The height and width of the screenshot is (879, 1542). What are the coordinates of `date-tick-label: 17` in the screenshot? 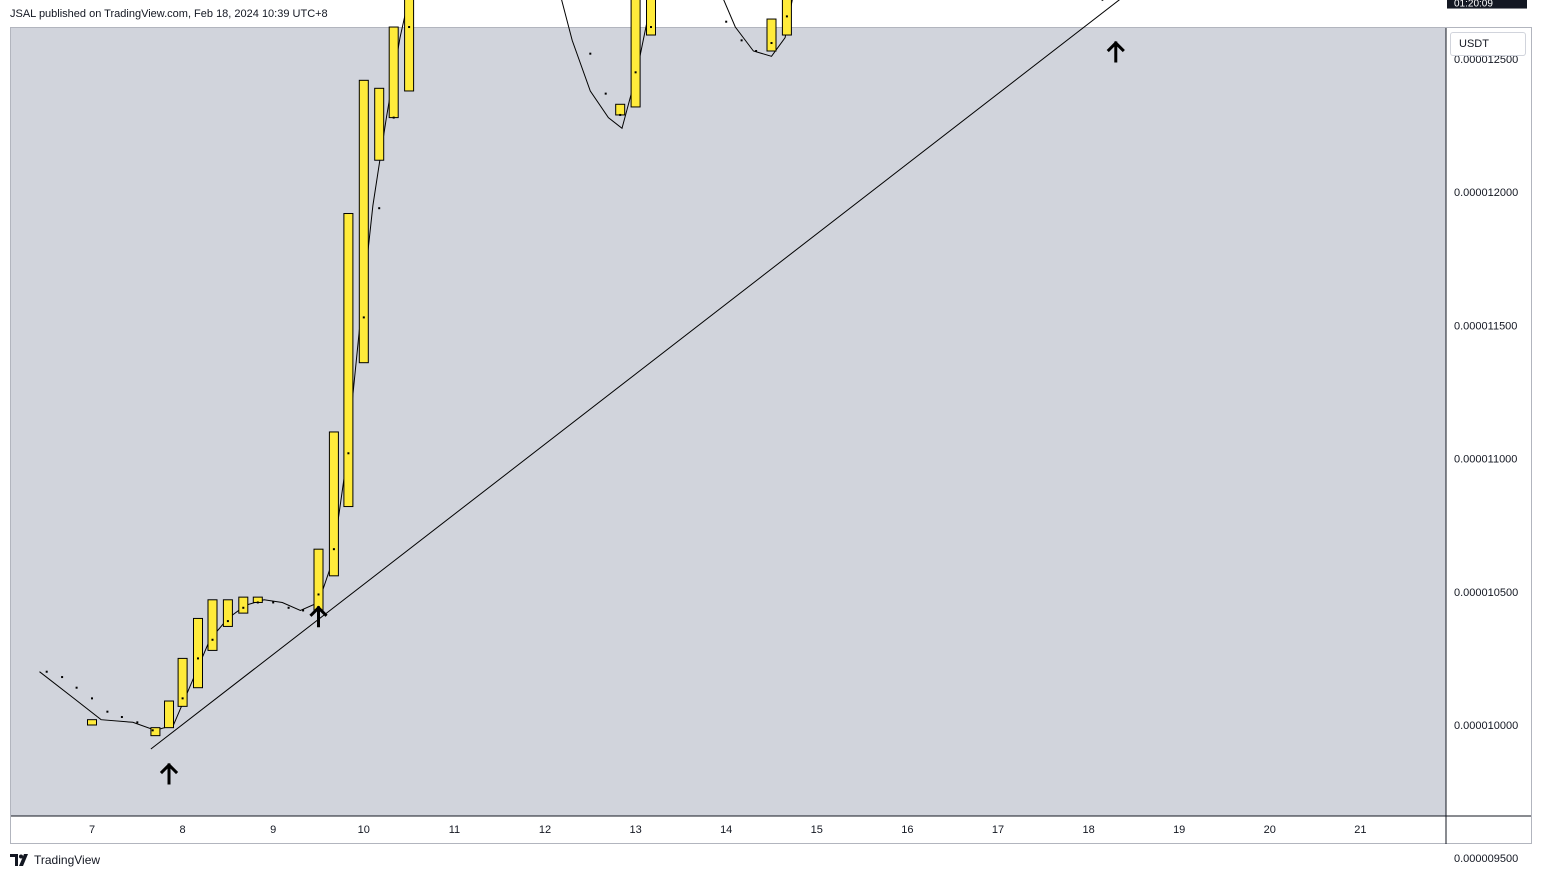 It's located at (998, 830).